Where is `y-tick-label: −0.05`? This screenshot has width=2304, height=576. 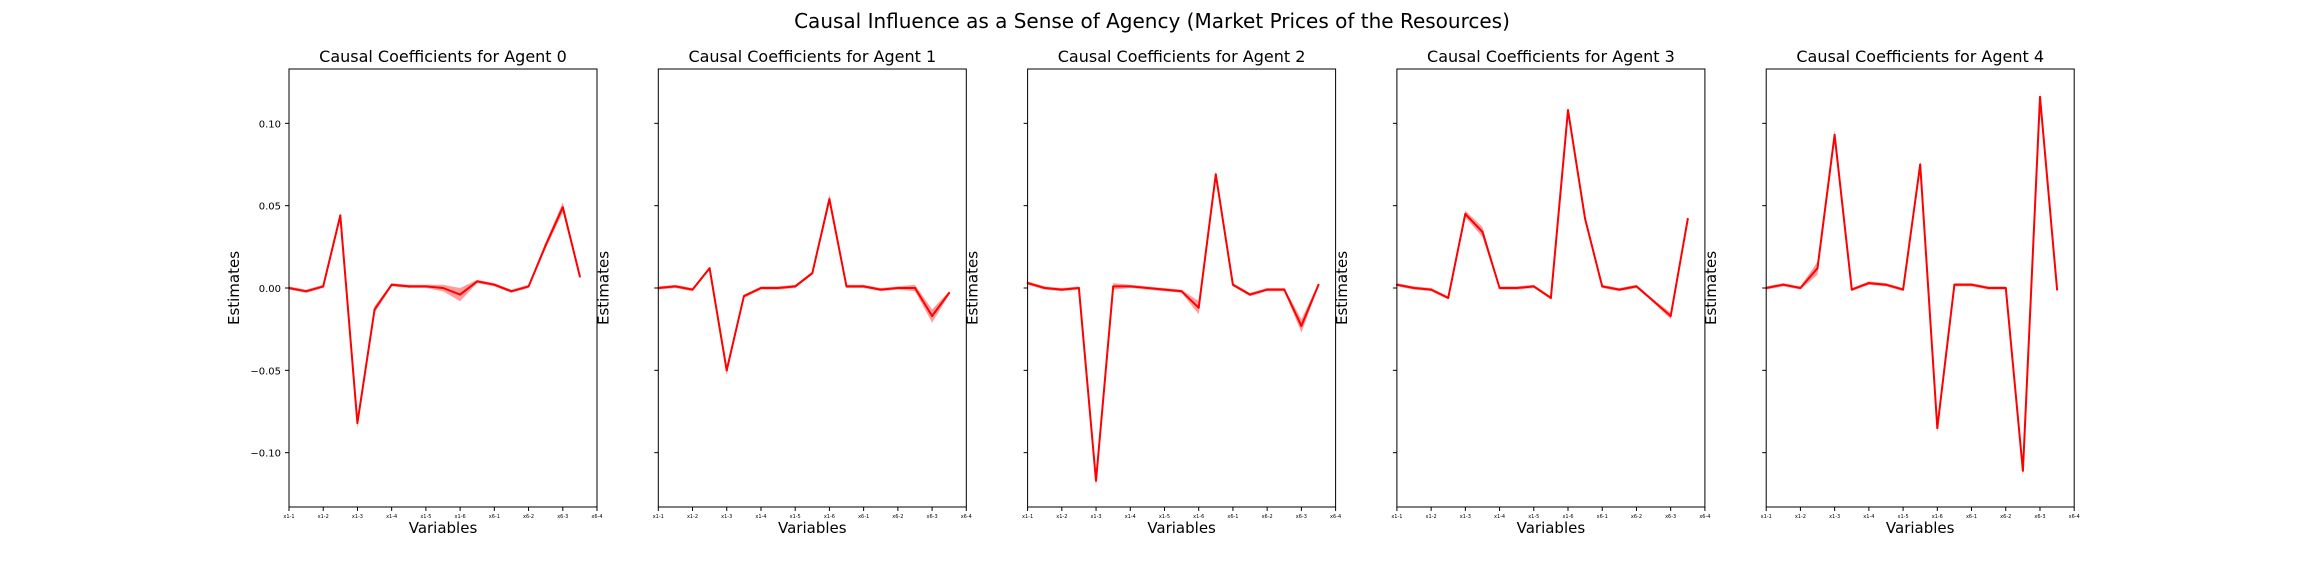
y-tick-label: −0.05 is located at coordinates (265, 371).